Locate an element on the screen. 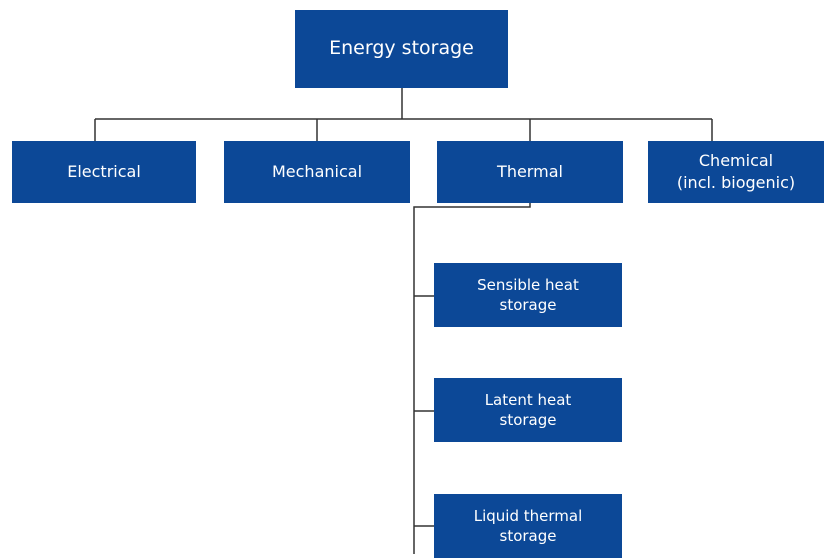 This screenshot has height=558, width=824. node-box: Chemical (incl. biogenic) is located at coordinates (736, 172).